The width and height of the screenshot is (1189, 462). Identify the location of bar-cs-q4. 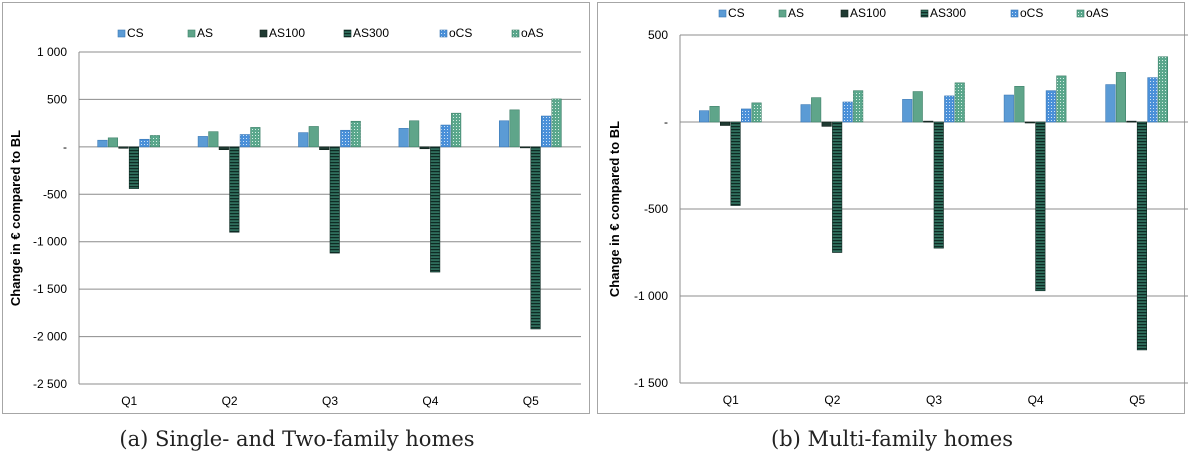
(403, 138).